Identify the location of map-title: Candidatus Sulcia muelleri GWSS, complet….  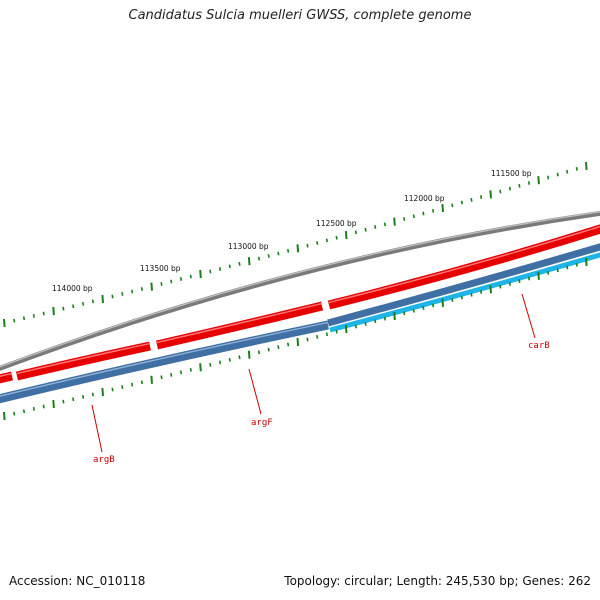
(300, 15).